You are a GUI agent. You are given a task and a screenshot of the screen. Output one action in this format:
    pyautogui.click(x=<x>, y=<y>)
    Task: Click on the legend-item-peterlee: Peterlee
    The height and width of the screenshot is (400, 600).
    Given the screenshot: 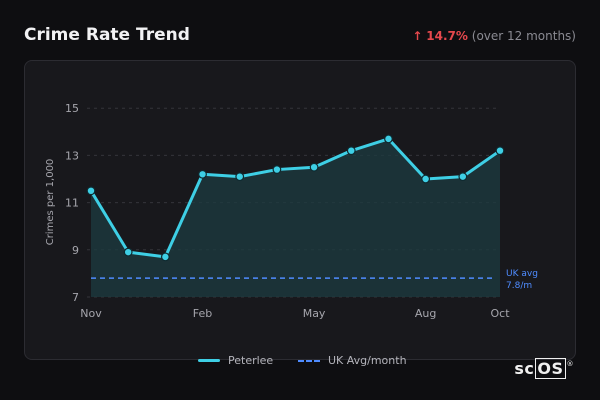 What is the action you would take?
    pyautogui.click(x=235, y=360)
    